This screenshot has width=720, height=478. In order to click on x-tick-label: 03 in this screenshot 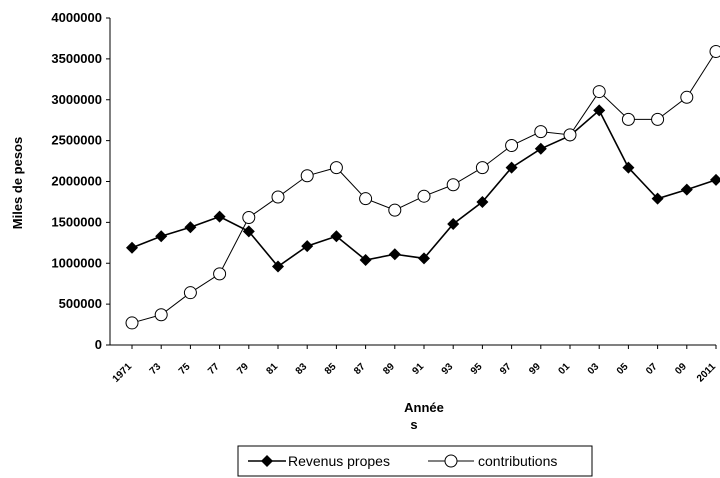, I will do `click(594, 369)`.